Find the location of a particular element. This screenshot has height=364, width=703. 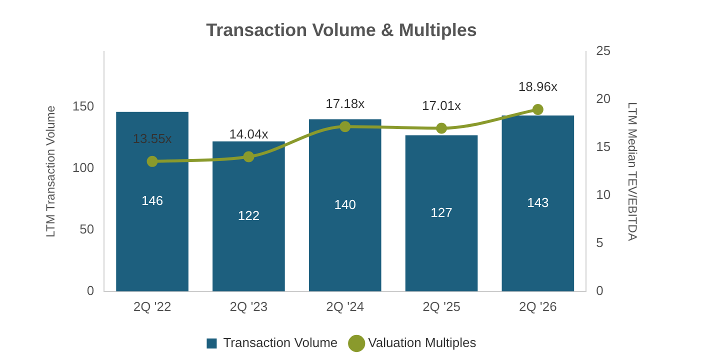

y2-tick-label: 15 is located at coordinates (603, 146).